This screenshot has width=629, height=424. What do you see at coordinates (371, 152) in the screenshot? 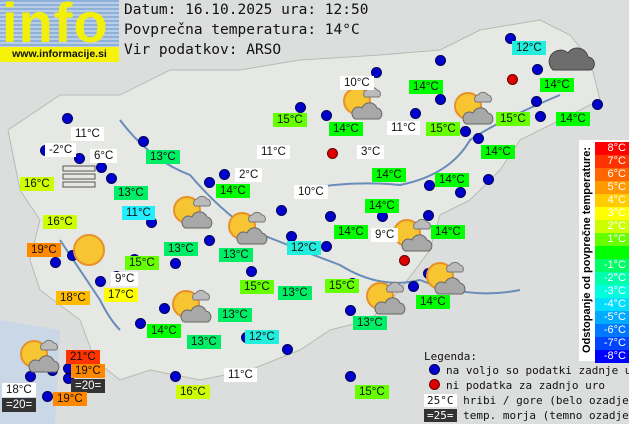
I see `temp-label: 3°C` at bounding box center [371, 152].